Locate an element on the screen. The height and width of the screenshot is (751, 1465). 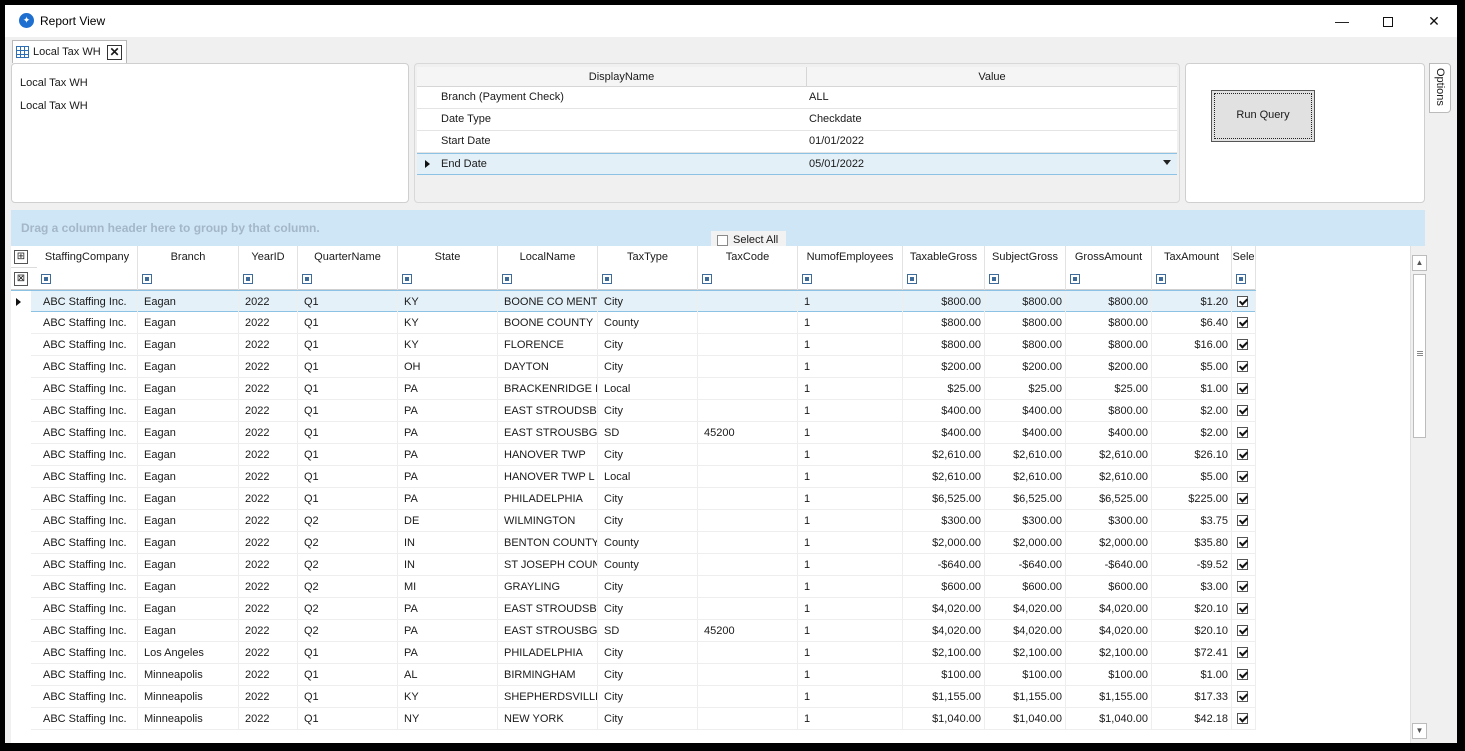
parameter-value: ALL is located at coordinates (819, 97).